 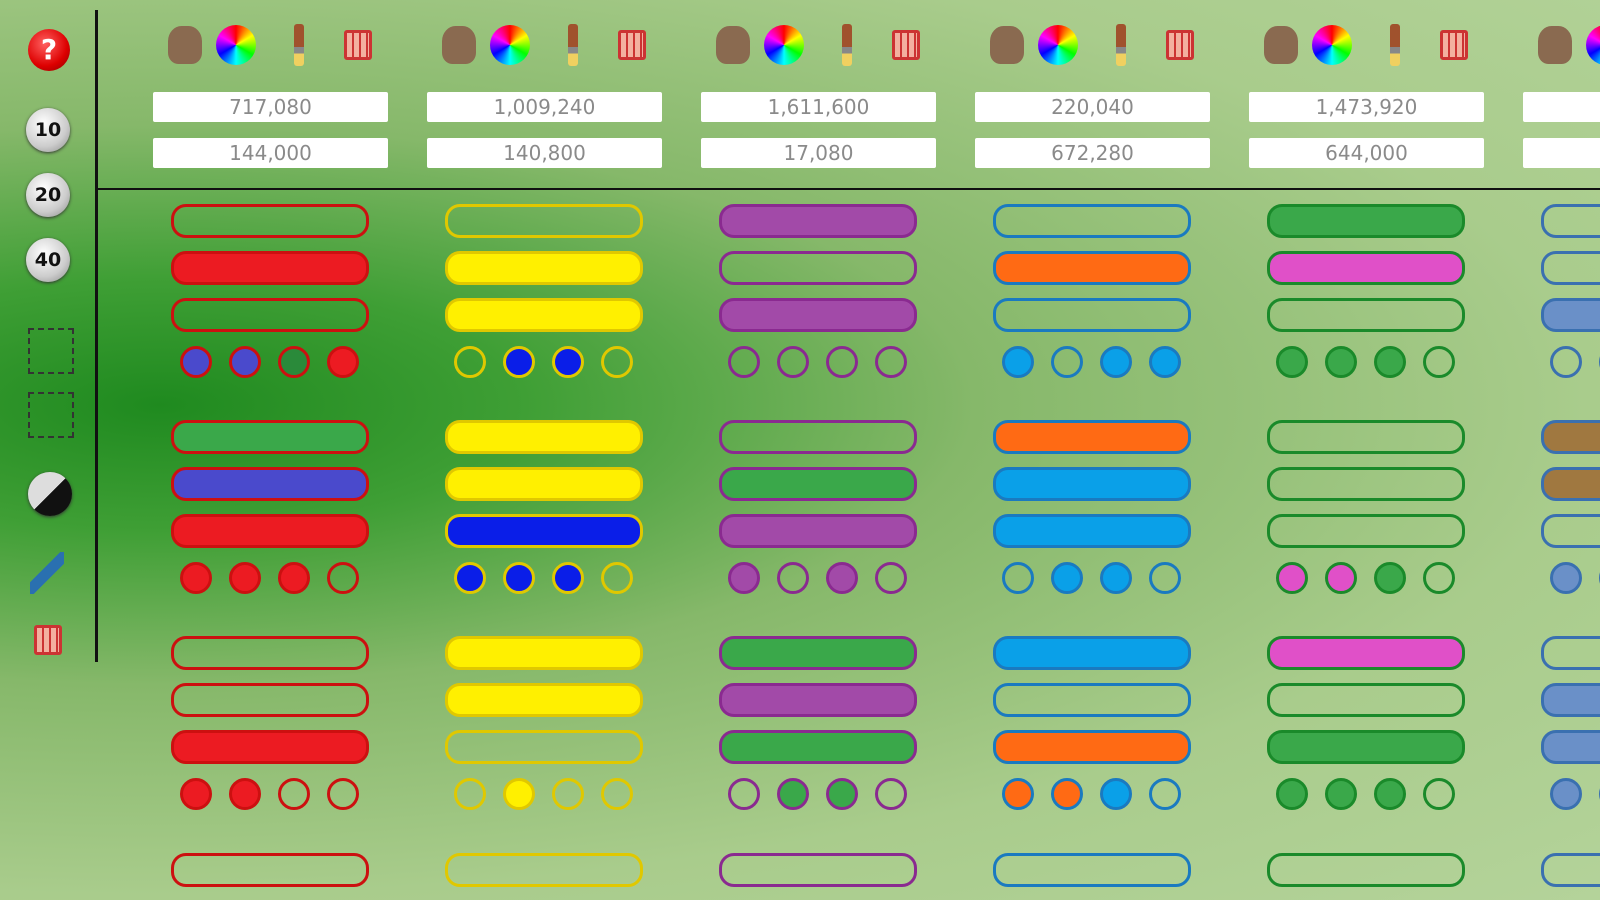 I want to click on dropper-tool, so click(x=47, y=573).